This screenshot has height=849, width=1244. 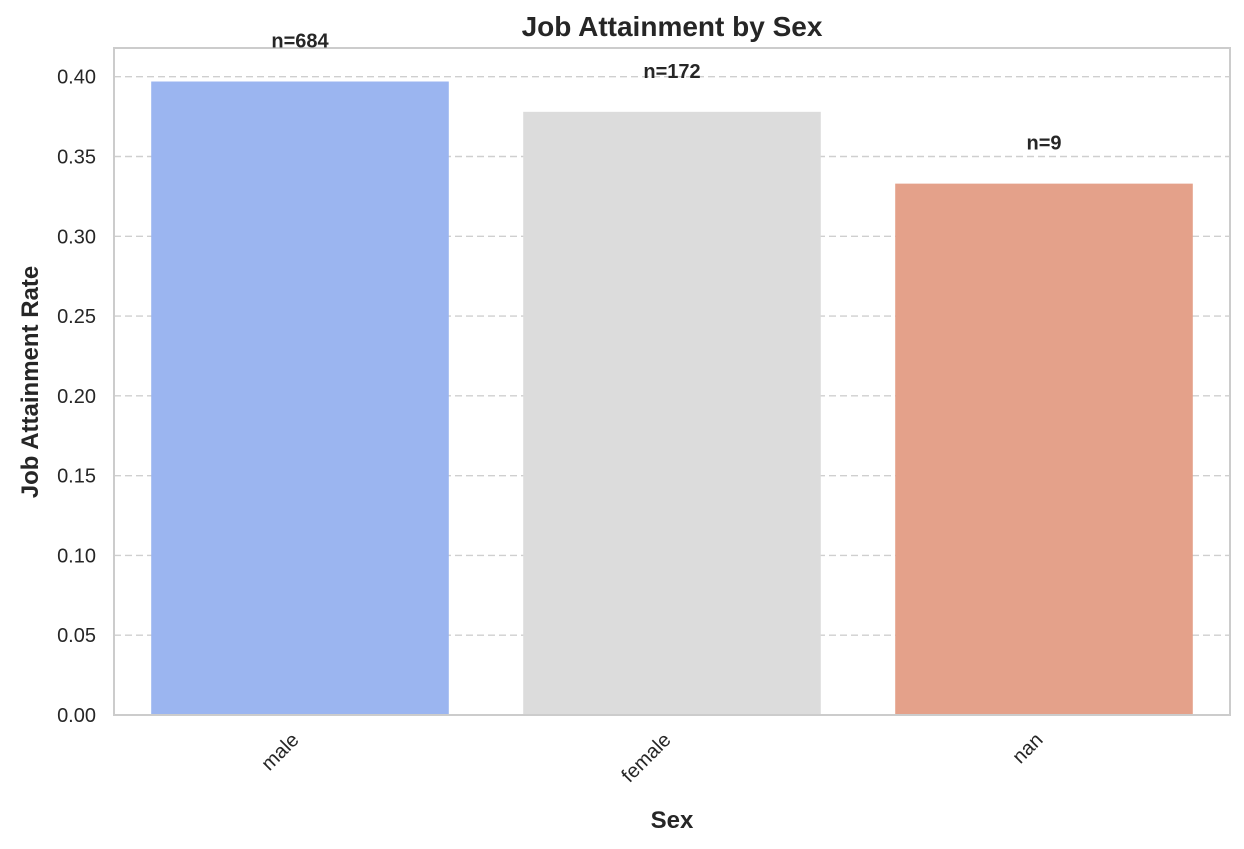 I want to click on x-tick-label: male, so click(x=280, y=752).